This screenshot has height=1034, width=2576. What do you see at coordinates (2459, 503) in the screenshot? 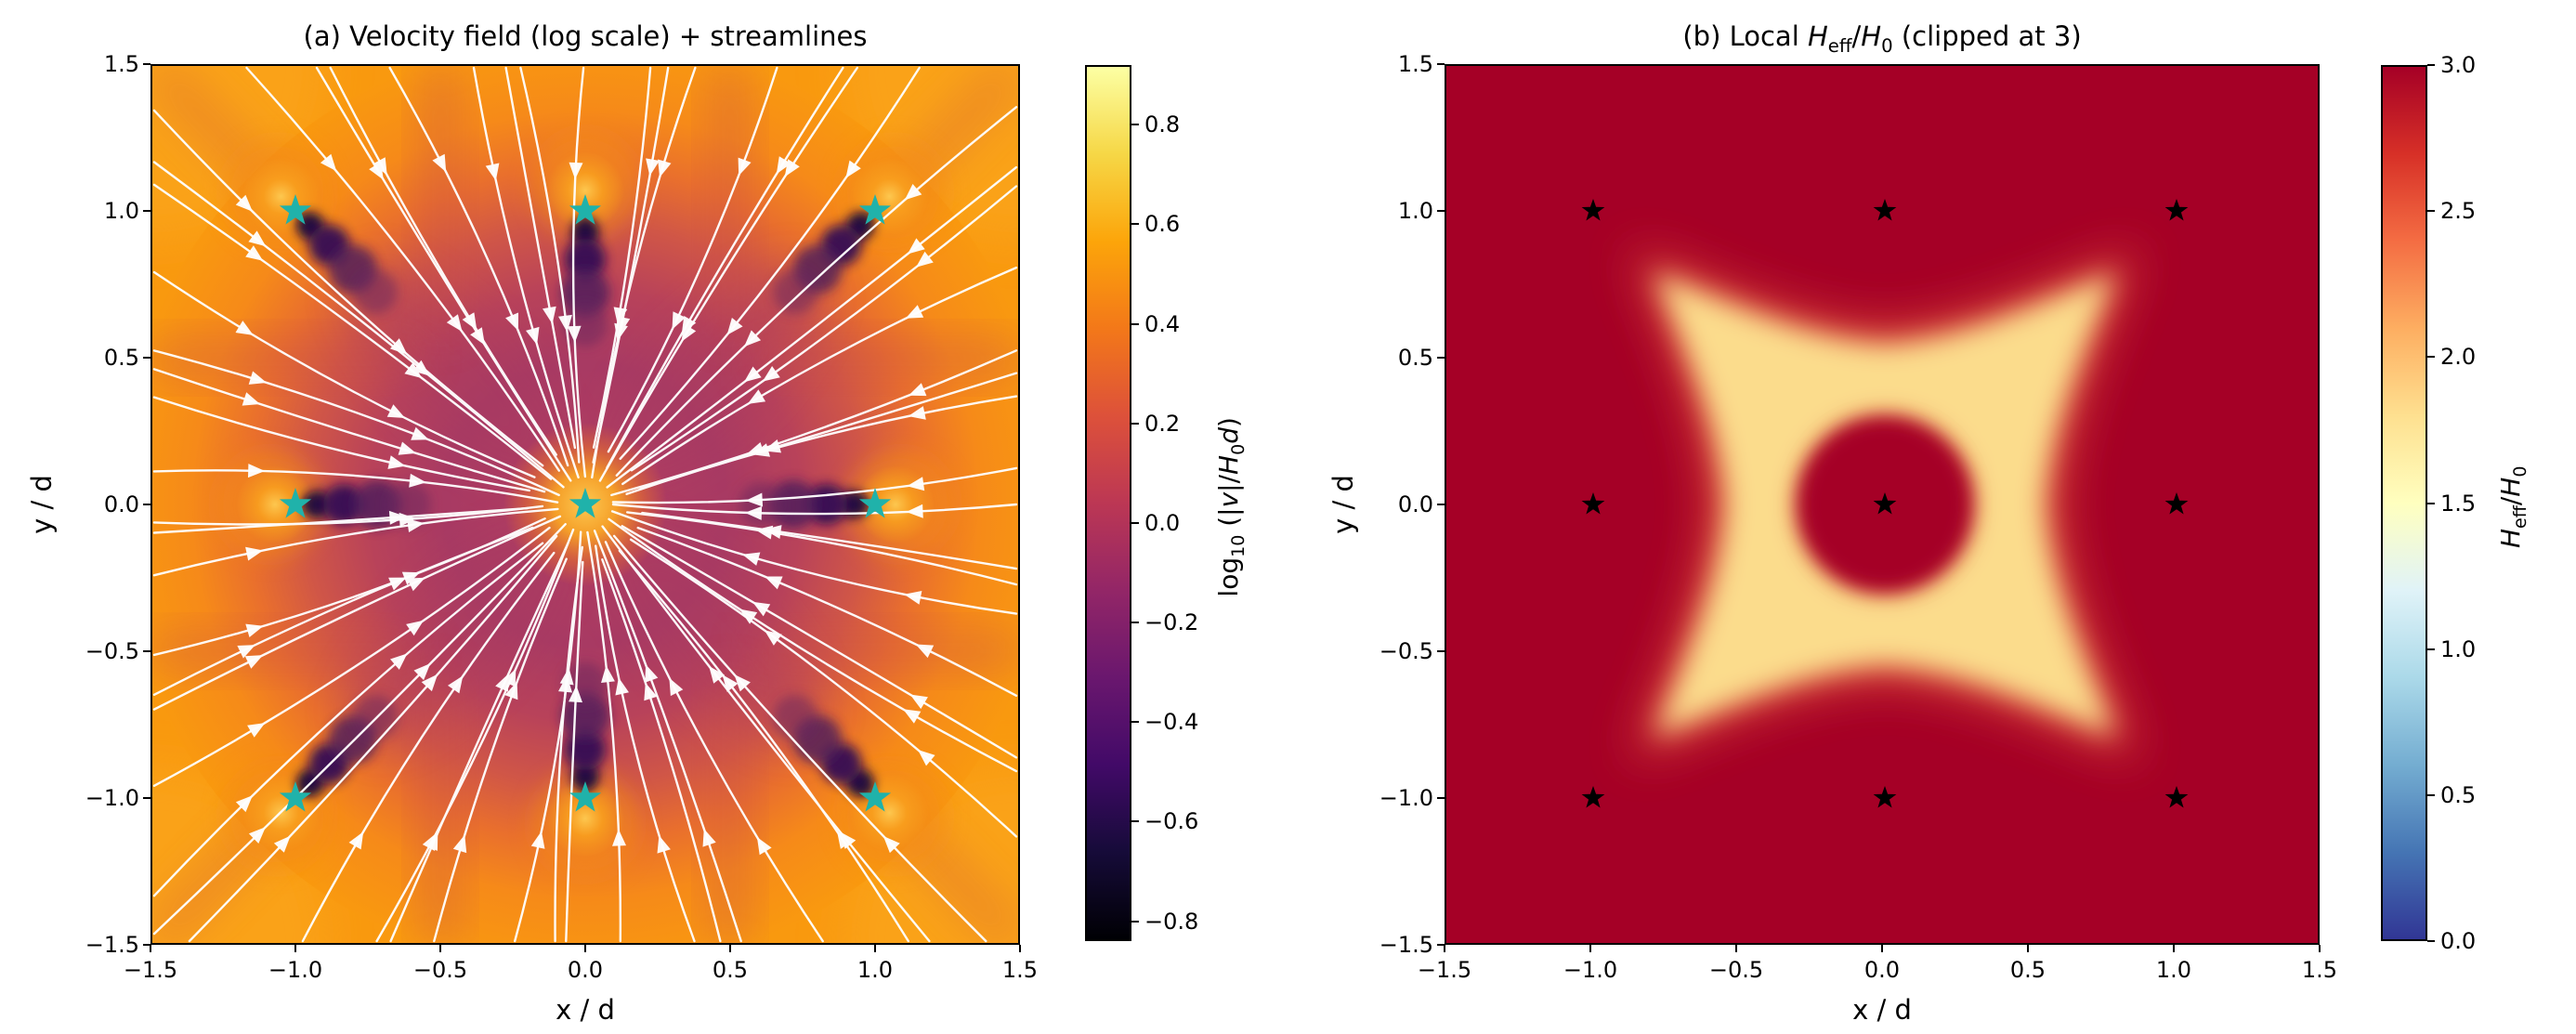
I see `colorbar-tick-label: 1.5` at bounding box center [2459, 503].